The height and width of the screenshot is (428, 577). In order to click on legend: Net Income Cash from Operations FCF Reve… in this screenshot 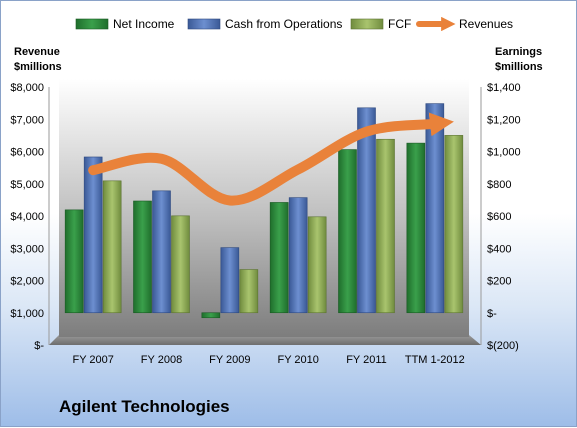, I will do `click(294, 24)`.